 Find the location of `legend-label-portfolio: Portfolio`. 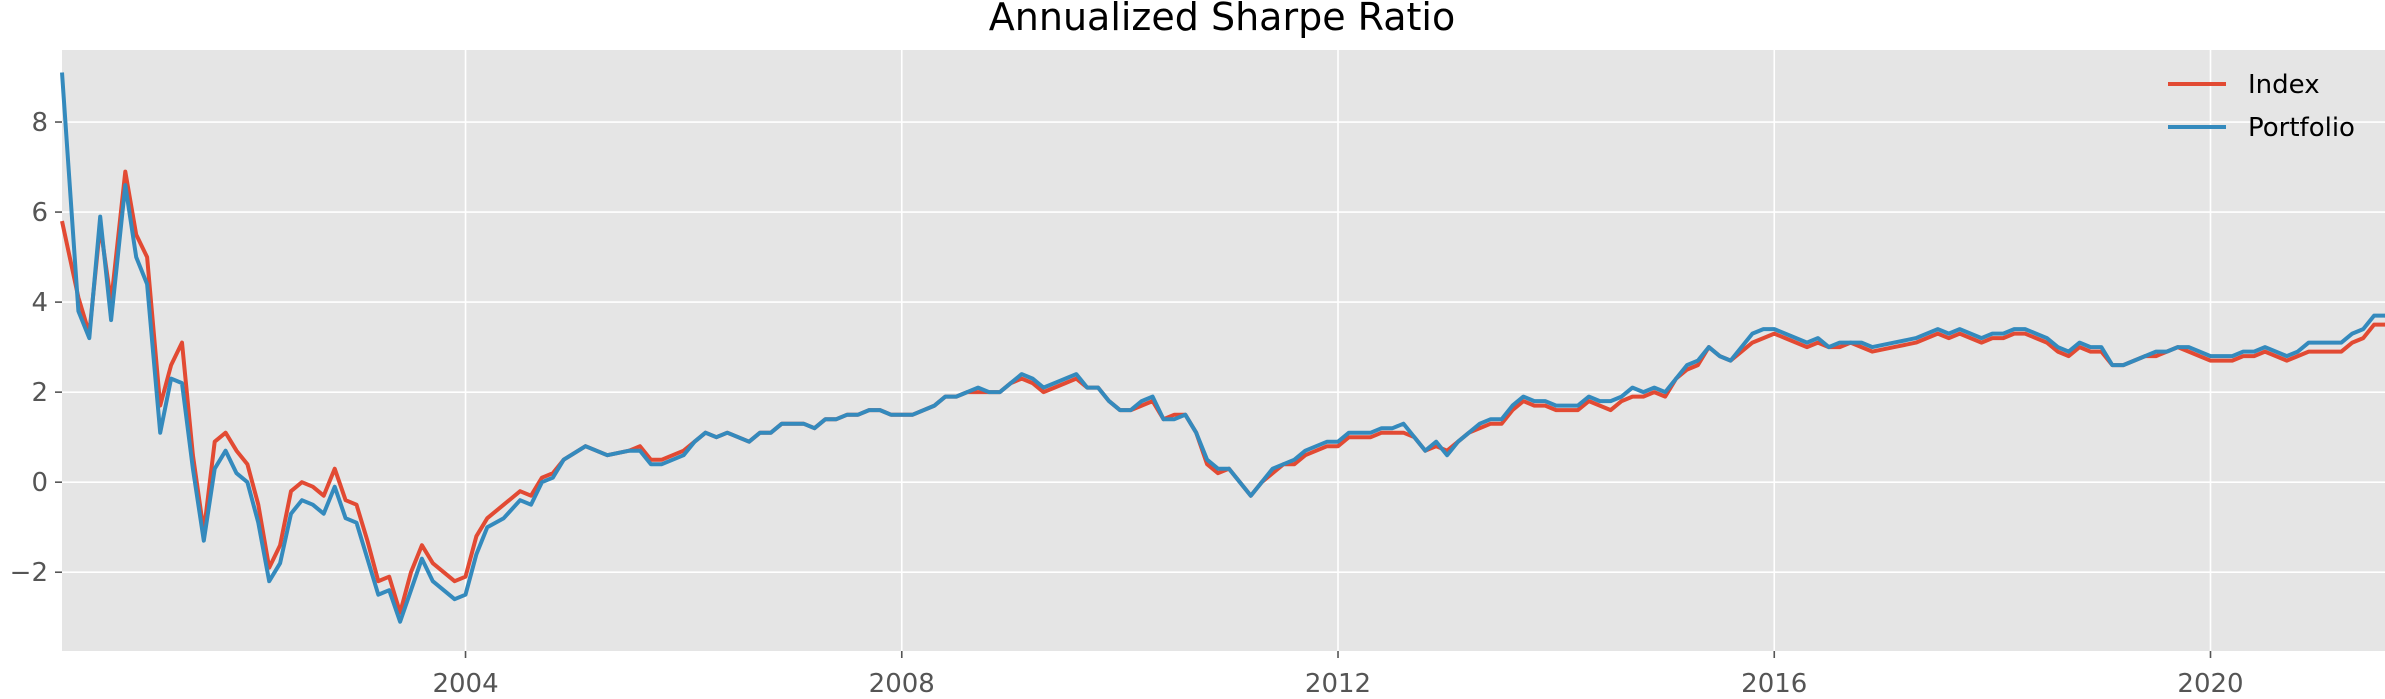

legend-label-portfolio: Portfolio is located at coordinates (2301, 128).